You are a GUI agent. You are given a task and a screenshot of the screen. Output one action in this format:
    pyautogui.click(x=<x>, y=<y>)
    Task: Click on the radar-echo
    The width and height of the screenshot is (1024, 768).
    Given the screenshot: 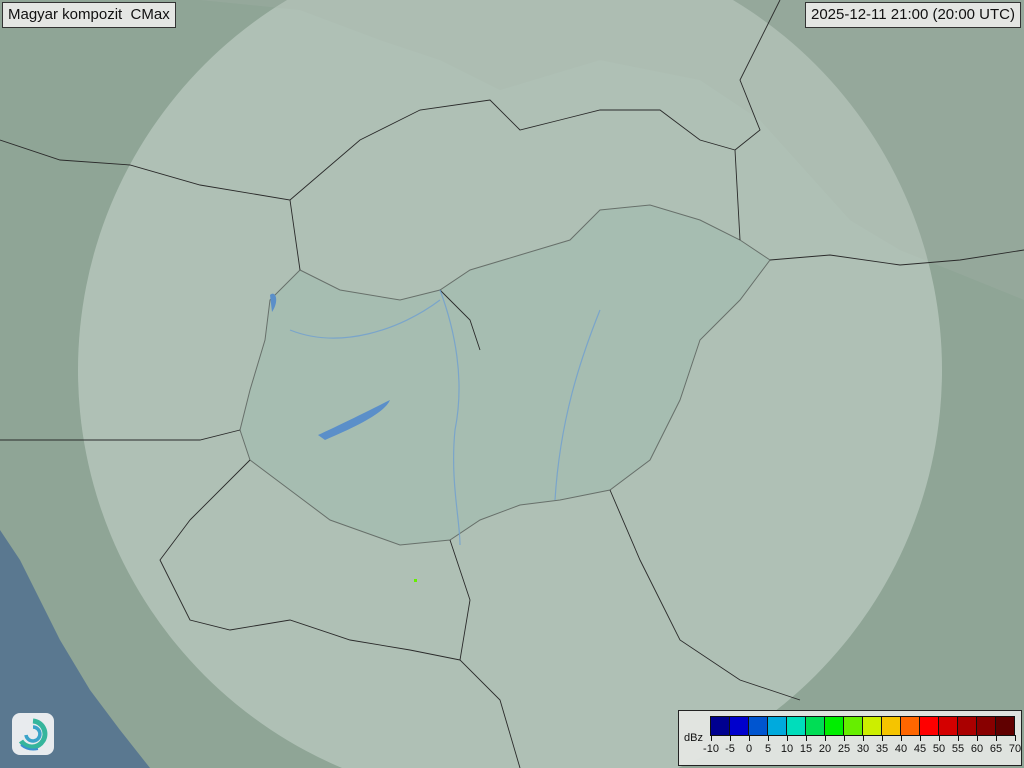 What is the action you would take?
    pyautogui.click(x=415, y=580)
    